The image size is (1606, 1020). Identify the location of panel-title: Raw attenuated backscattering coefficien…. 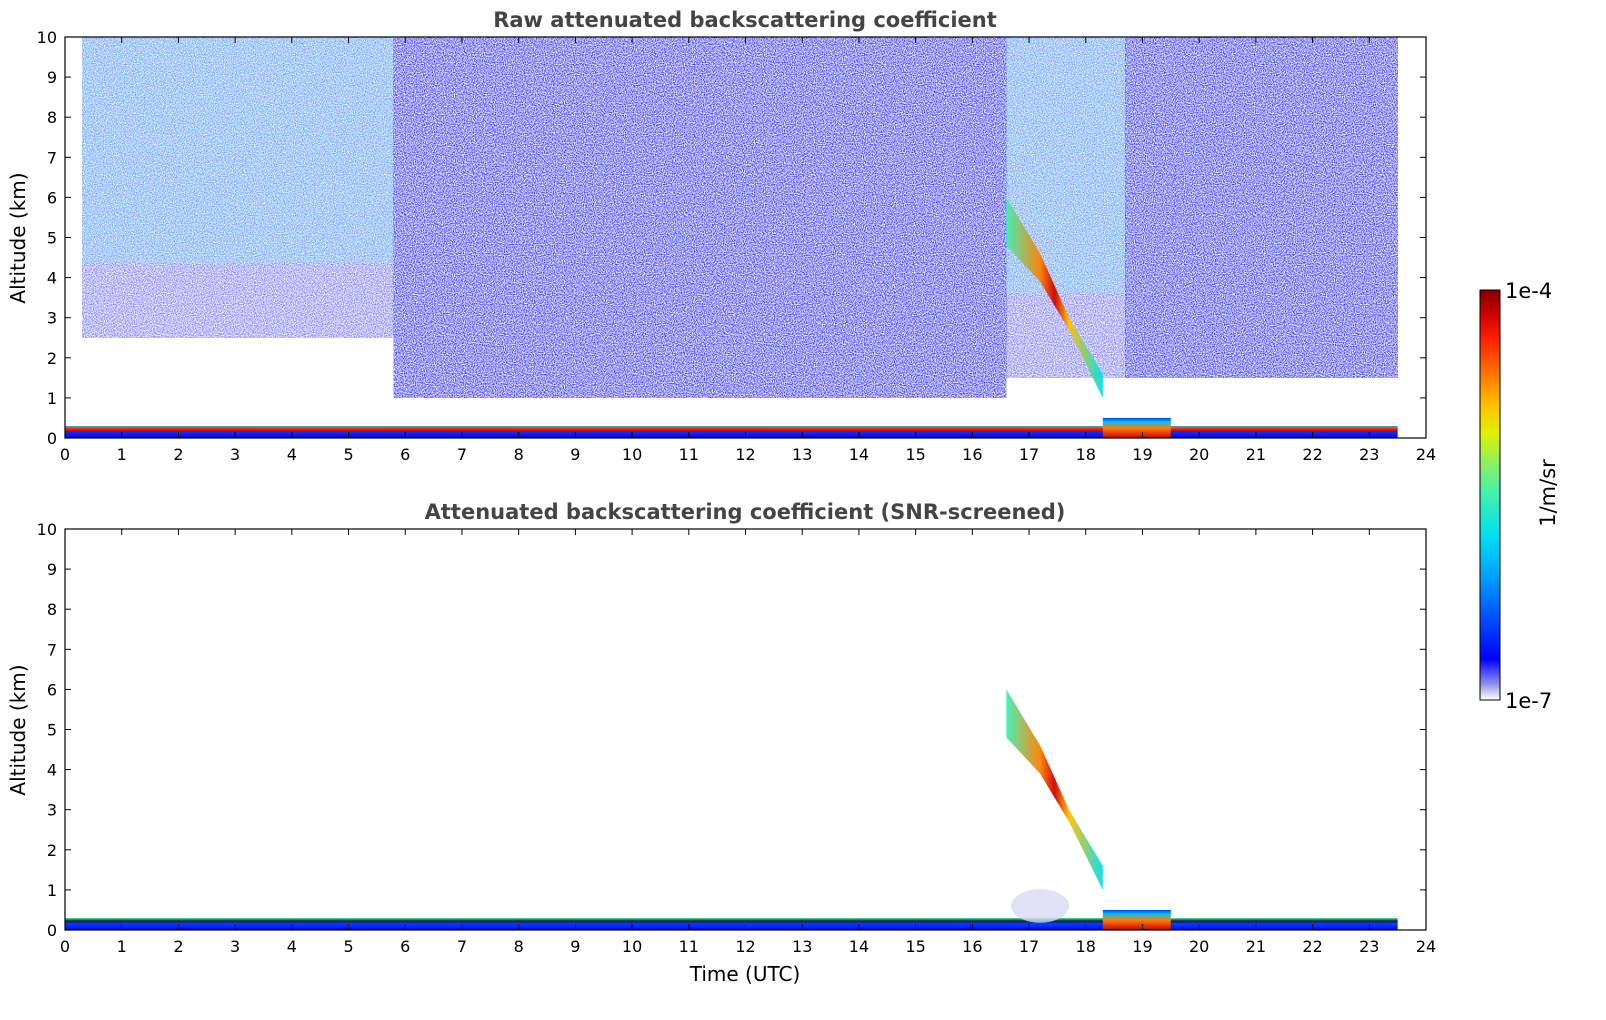
(745, 20).